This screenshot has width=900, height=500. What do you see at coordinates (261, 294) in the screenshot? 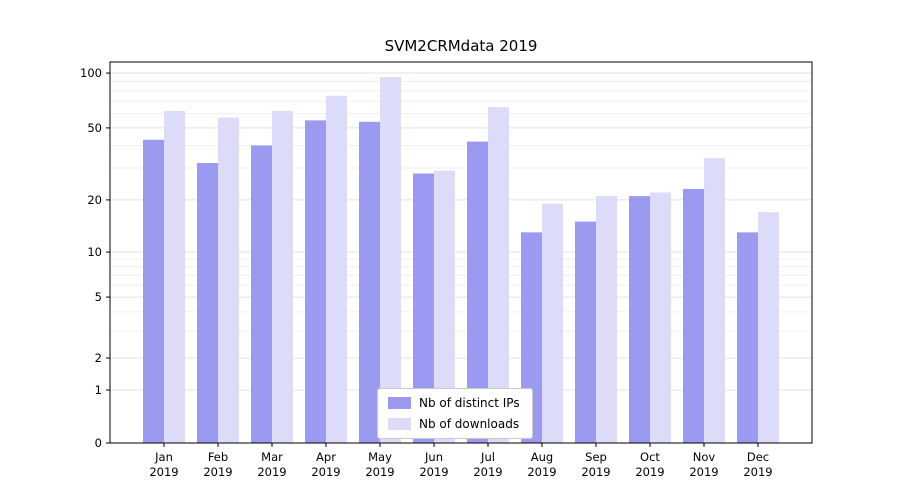
I see `bar-distinct-ips-mar` at bounding box center [261, 294].